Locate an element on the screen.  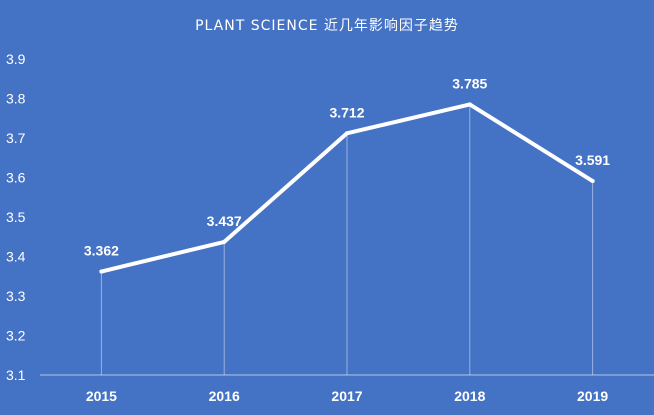
y-tick-label: 3.4 is located at coordinates (16, 257).